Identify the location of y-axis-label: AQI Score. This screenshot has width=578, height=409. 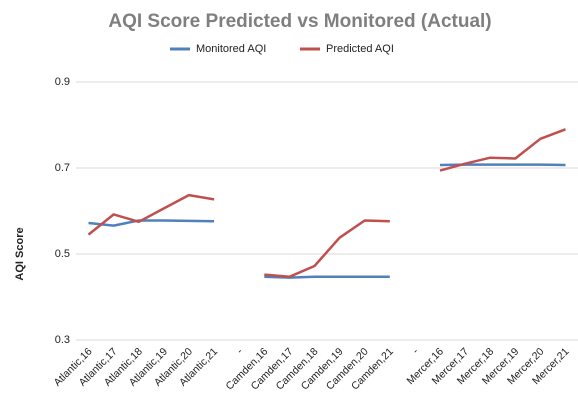
(20, 253).